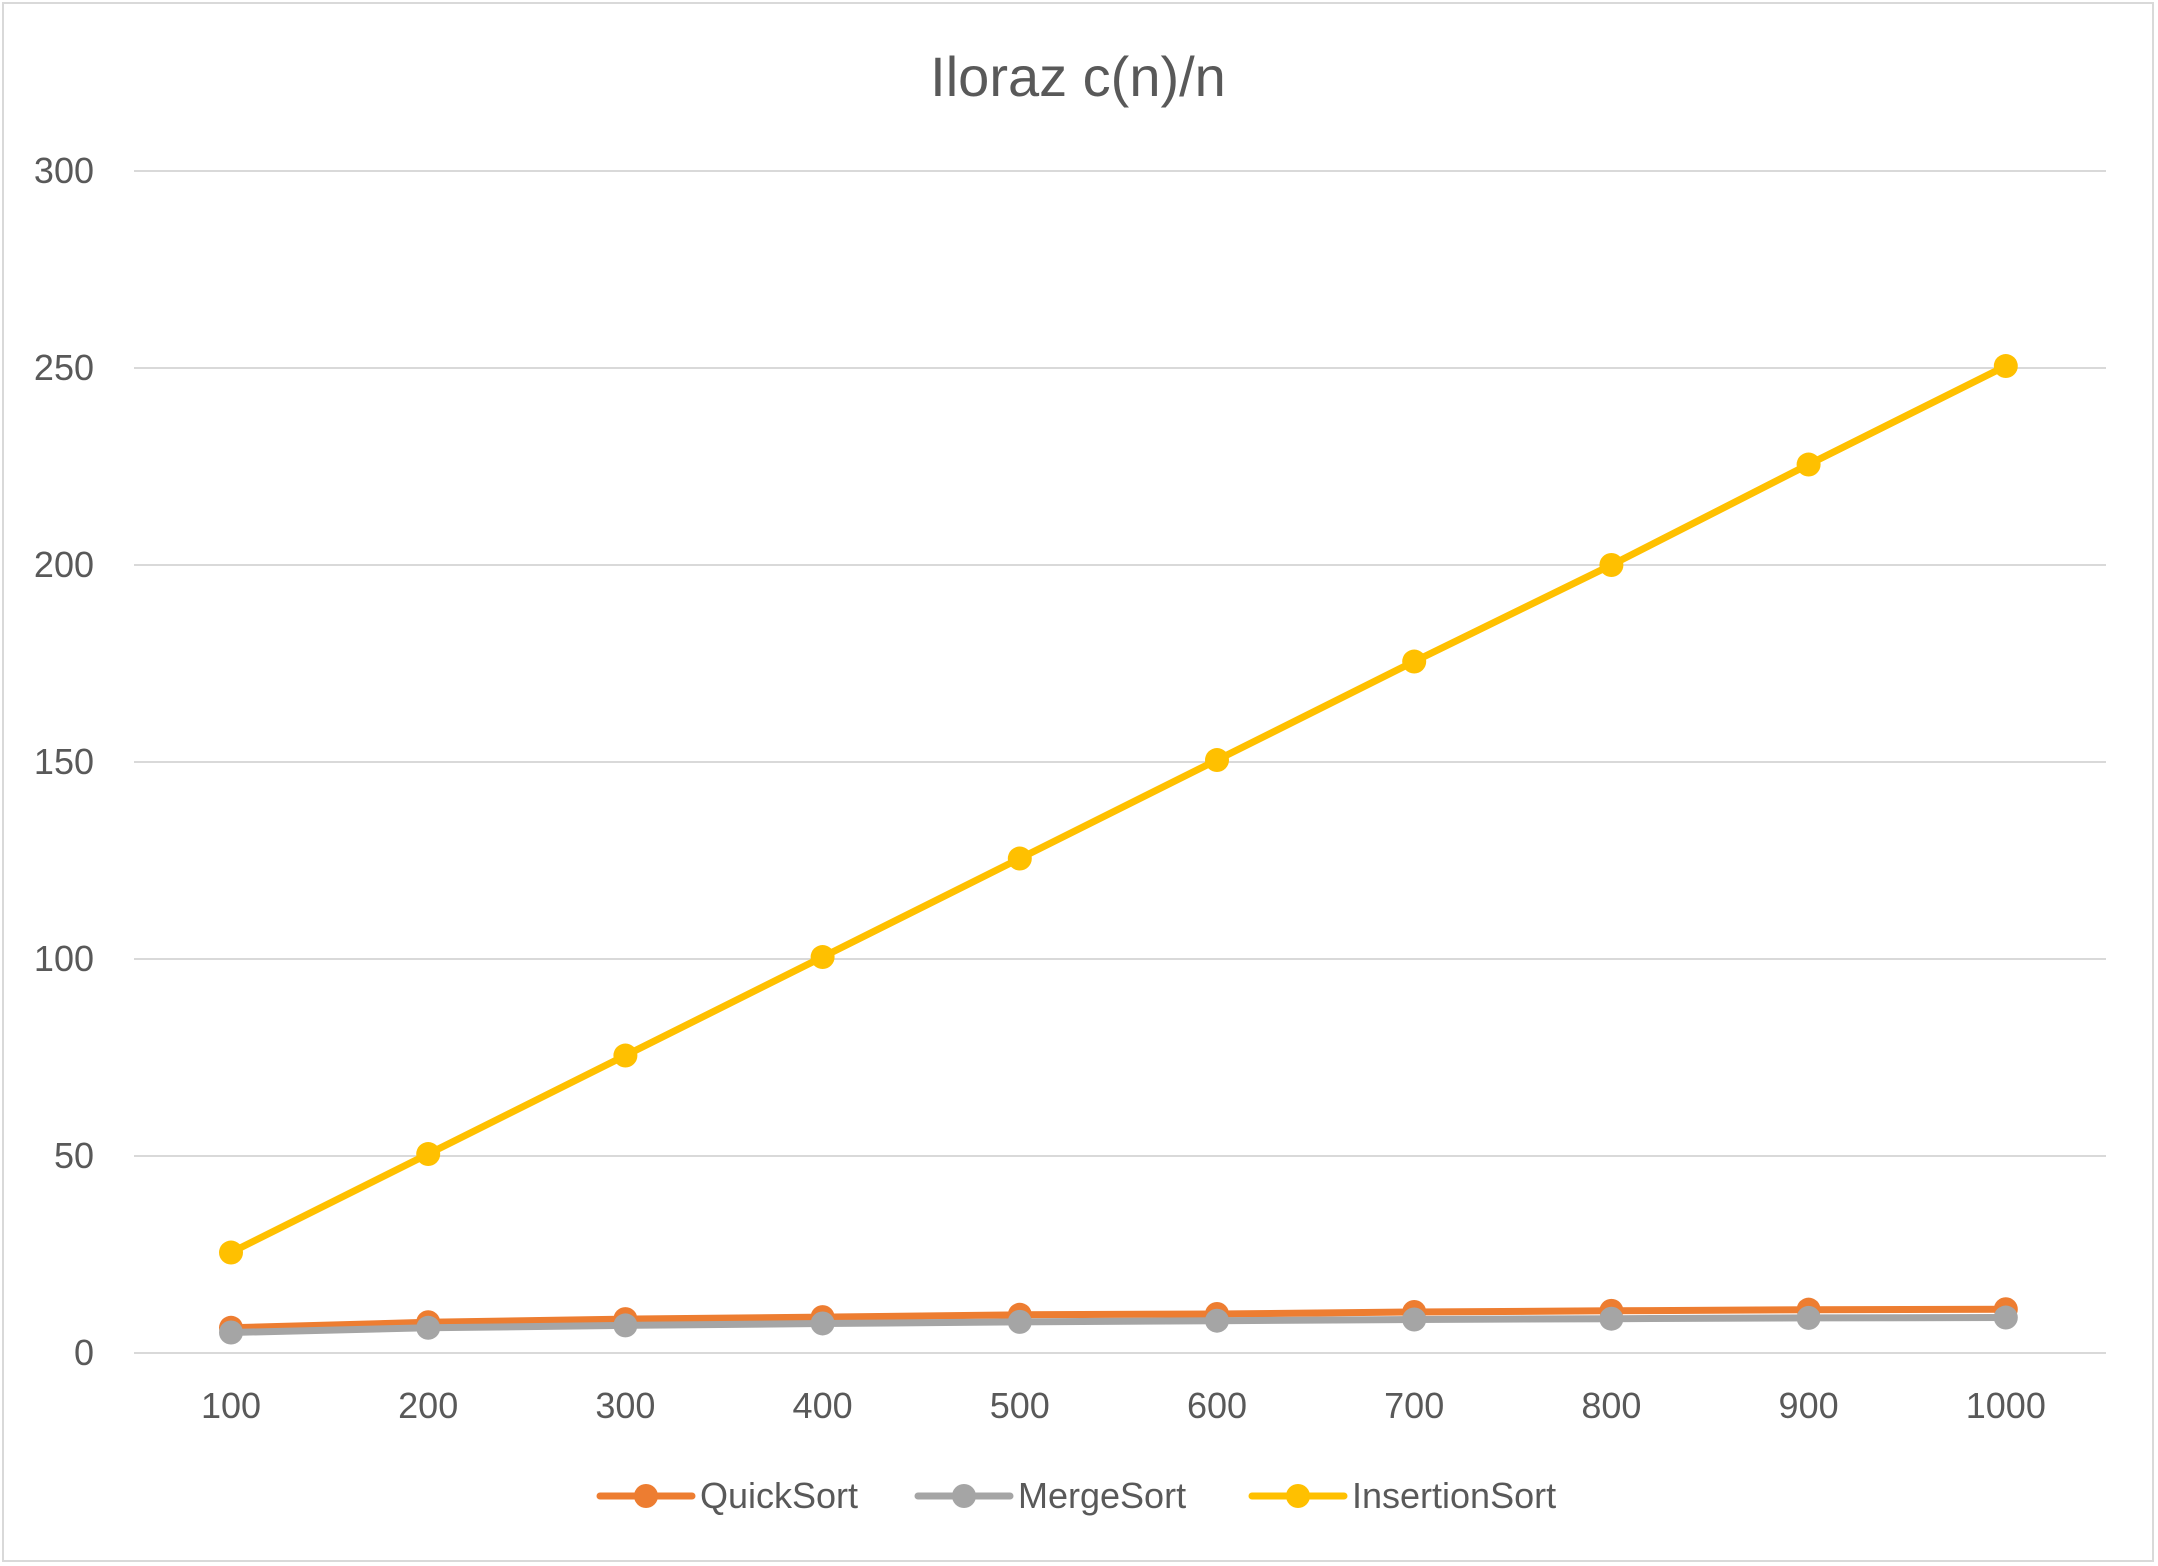  What do you see at coordinates (1414, 1405) in the screenshot?
I see `x-tick-label: 700` at bounding box center [1414, 1405].